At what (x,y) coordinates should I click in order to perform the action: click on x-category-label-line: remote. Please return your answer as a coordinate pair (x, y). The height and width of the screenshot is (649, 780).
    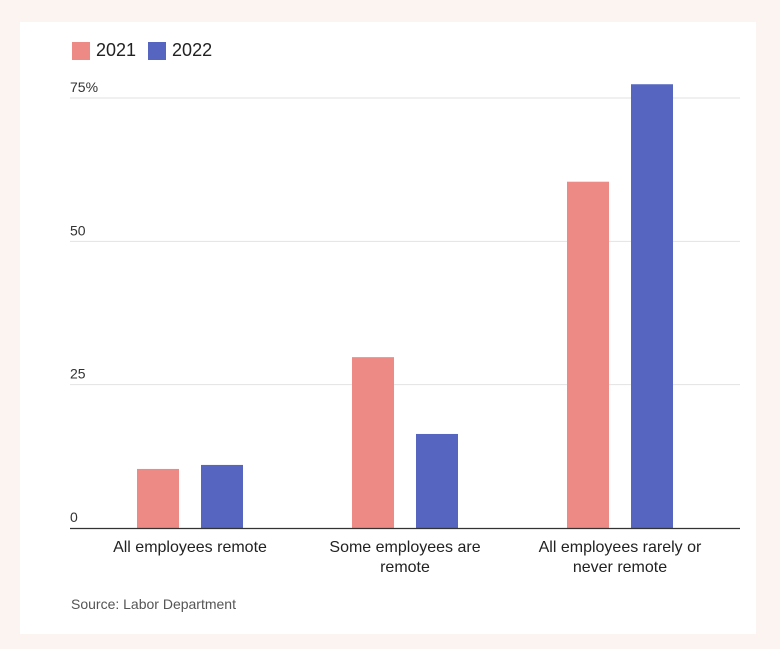
    Looking at the image, I should click on (405, 567).